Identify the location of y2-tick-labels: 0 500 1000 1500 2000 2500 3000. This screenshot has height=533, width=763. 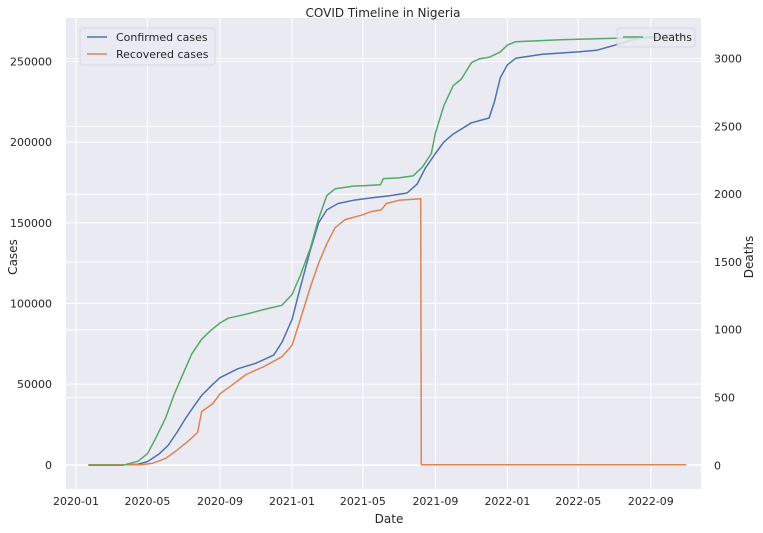
(728, 263).